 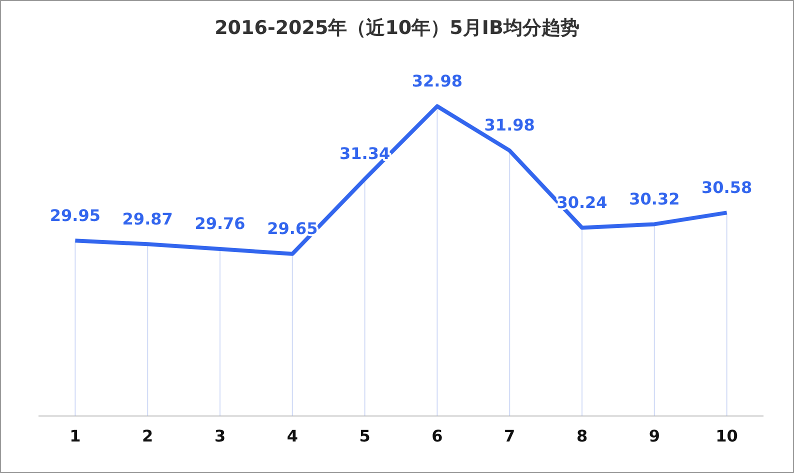 I want to click on data-label: 30.32, so click(x=654, y=198).